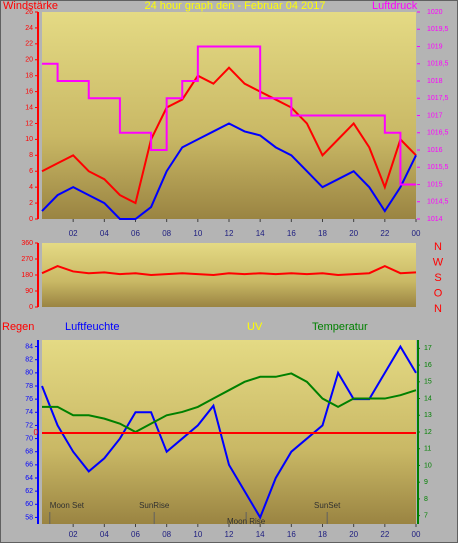 The width and height of the screenshot is (458, 543). What do you see at coordinates (29, 491) in the screenshot?
I see `y-tick-label: 62` at bounding box center [29, 491].